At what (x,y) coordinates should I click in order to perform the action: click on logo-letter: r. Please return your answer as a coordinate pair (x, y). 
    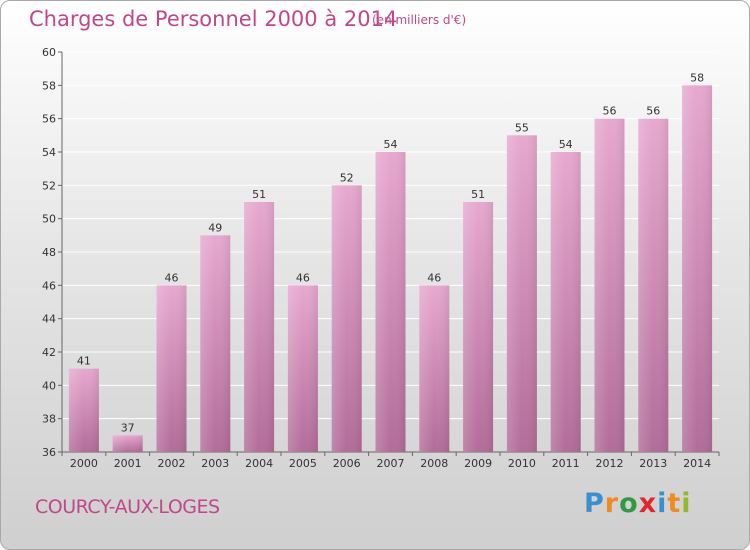
    Looking at the image, I should click on (612, 503).